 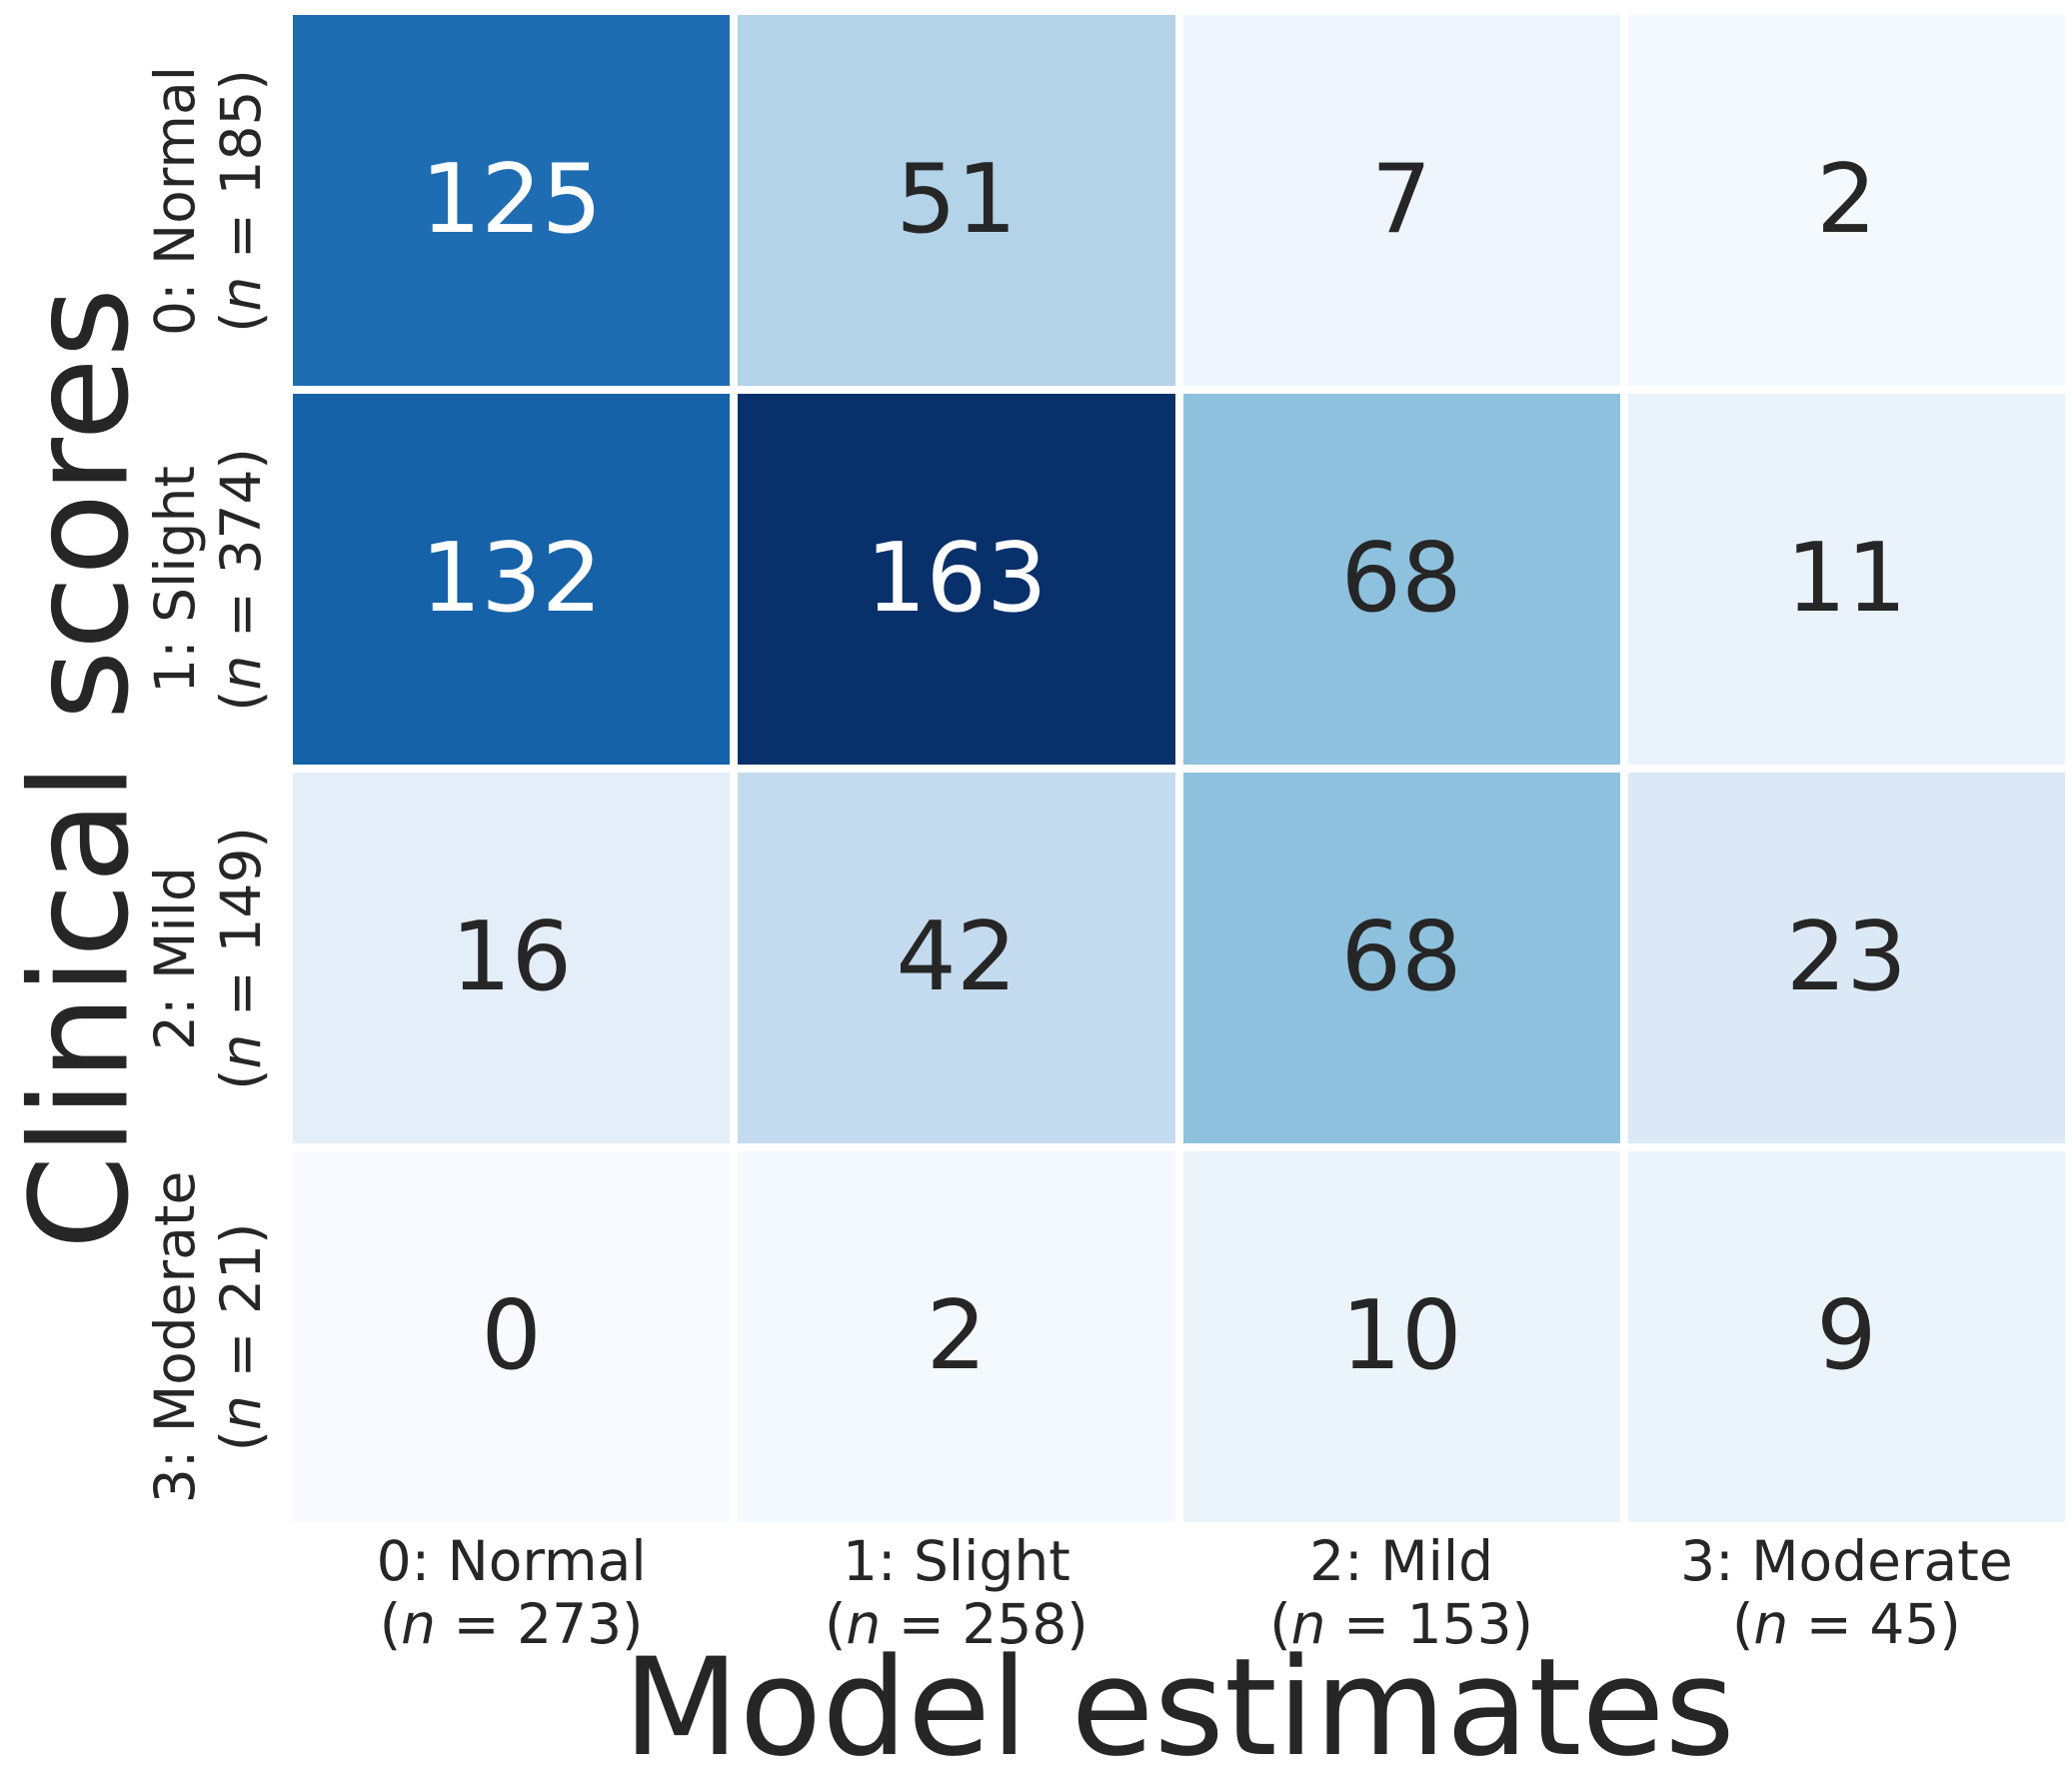 What do you see at coordinates (512, 200) in the screenshot?
I see `heatmap-cell-r0c0: 125` at bounding box center [512, 200].